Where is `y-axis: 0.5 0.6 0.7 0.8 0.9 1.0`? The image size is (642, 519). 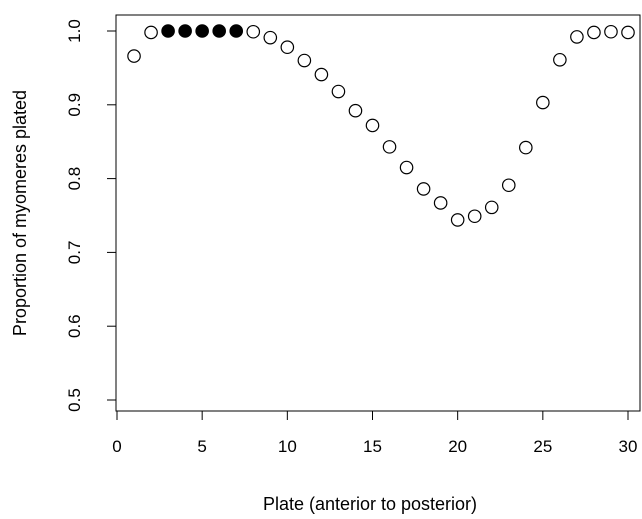 y-axis: 0.5 0.6 0.7 0.8 0.9 1.0 is located at coordinates (91, 215).